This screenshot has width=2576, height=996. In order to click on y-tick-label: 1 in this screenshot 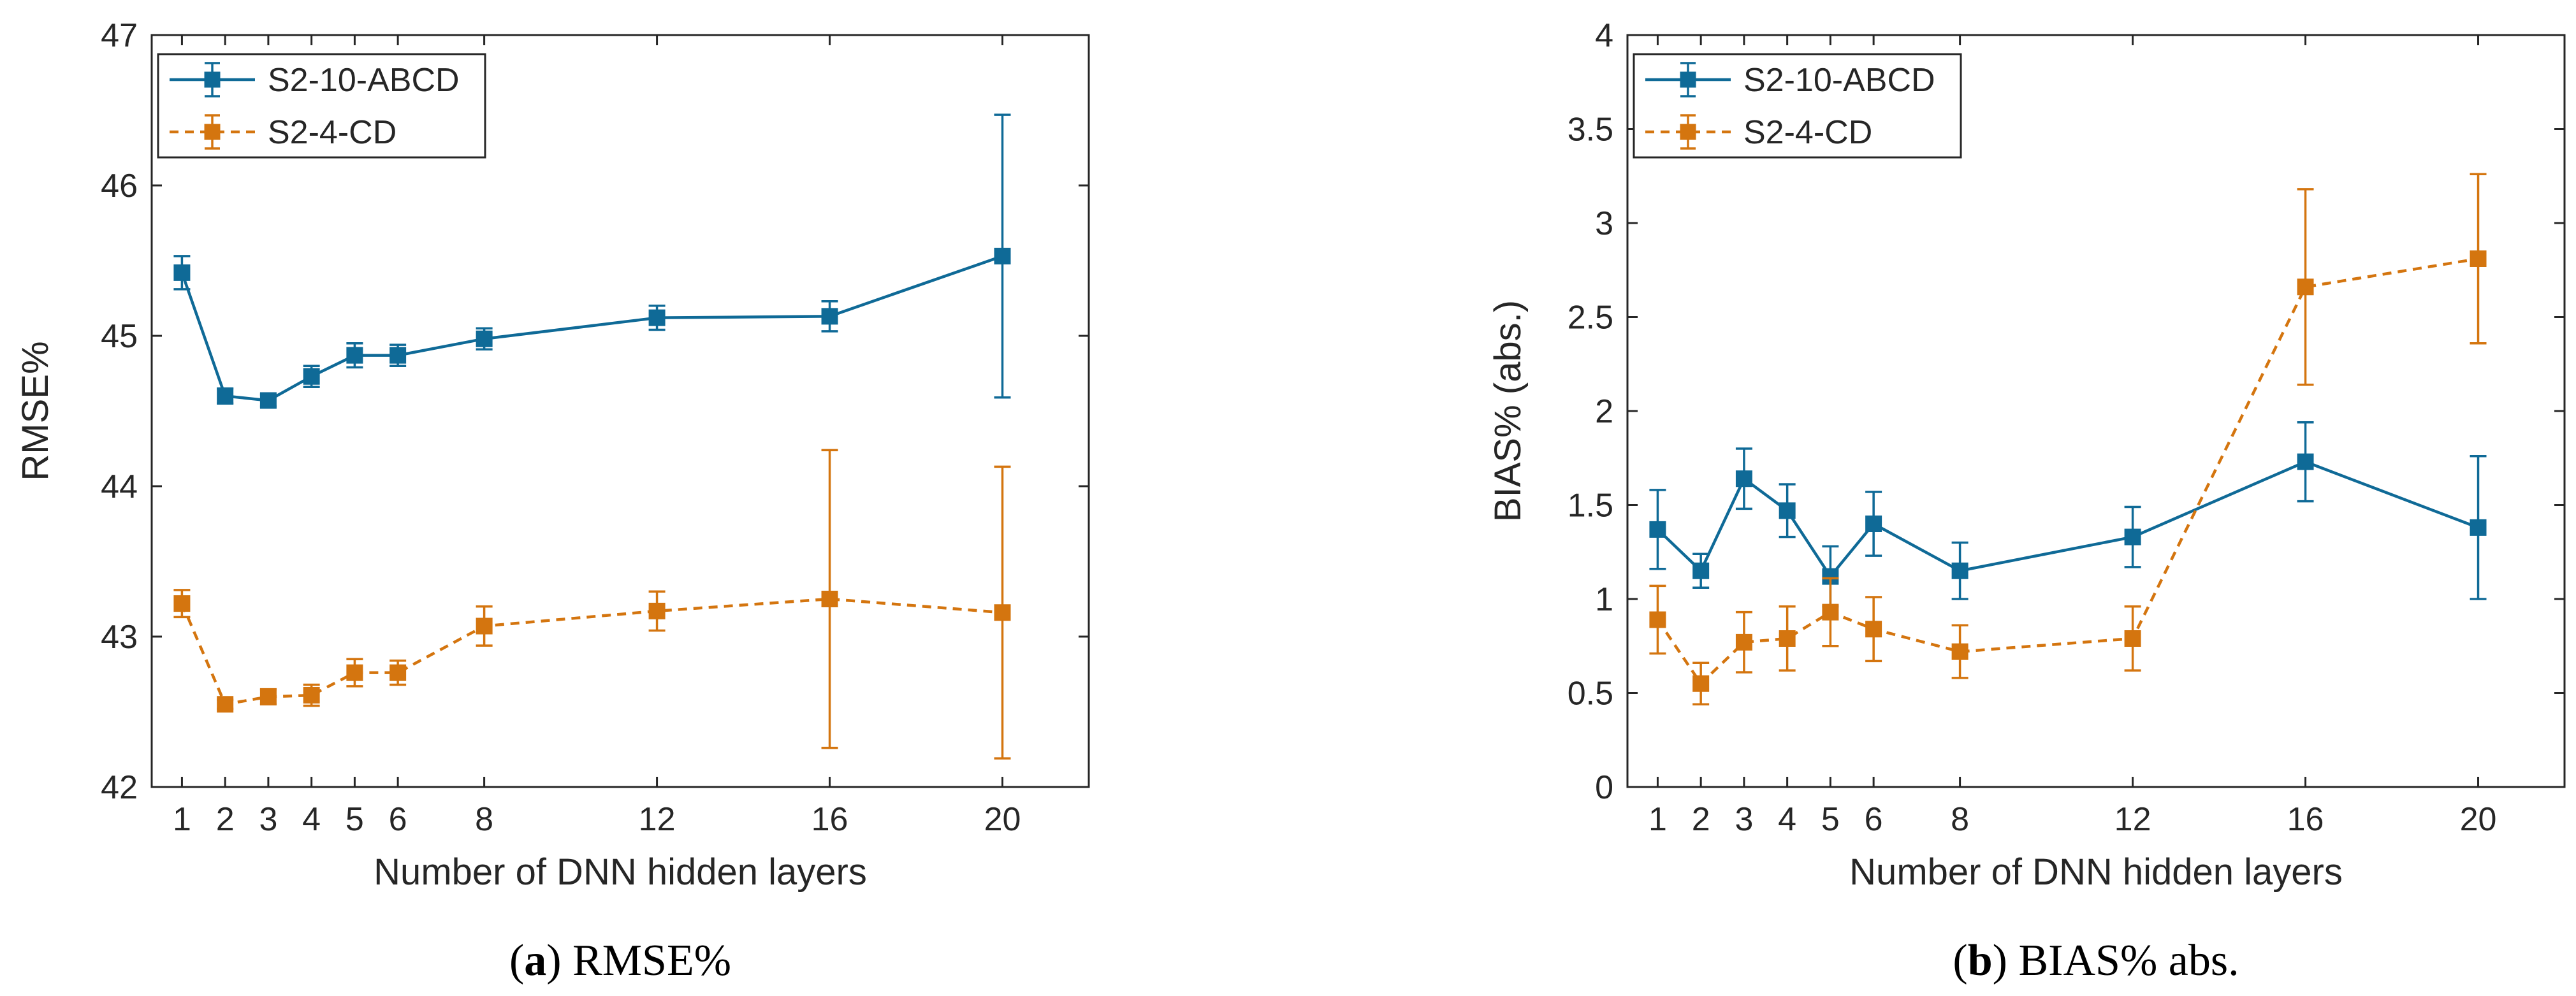, I will do `click(1604, 599)`.